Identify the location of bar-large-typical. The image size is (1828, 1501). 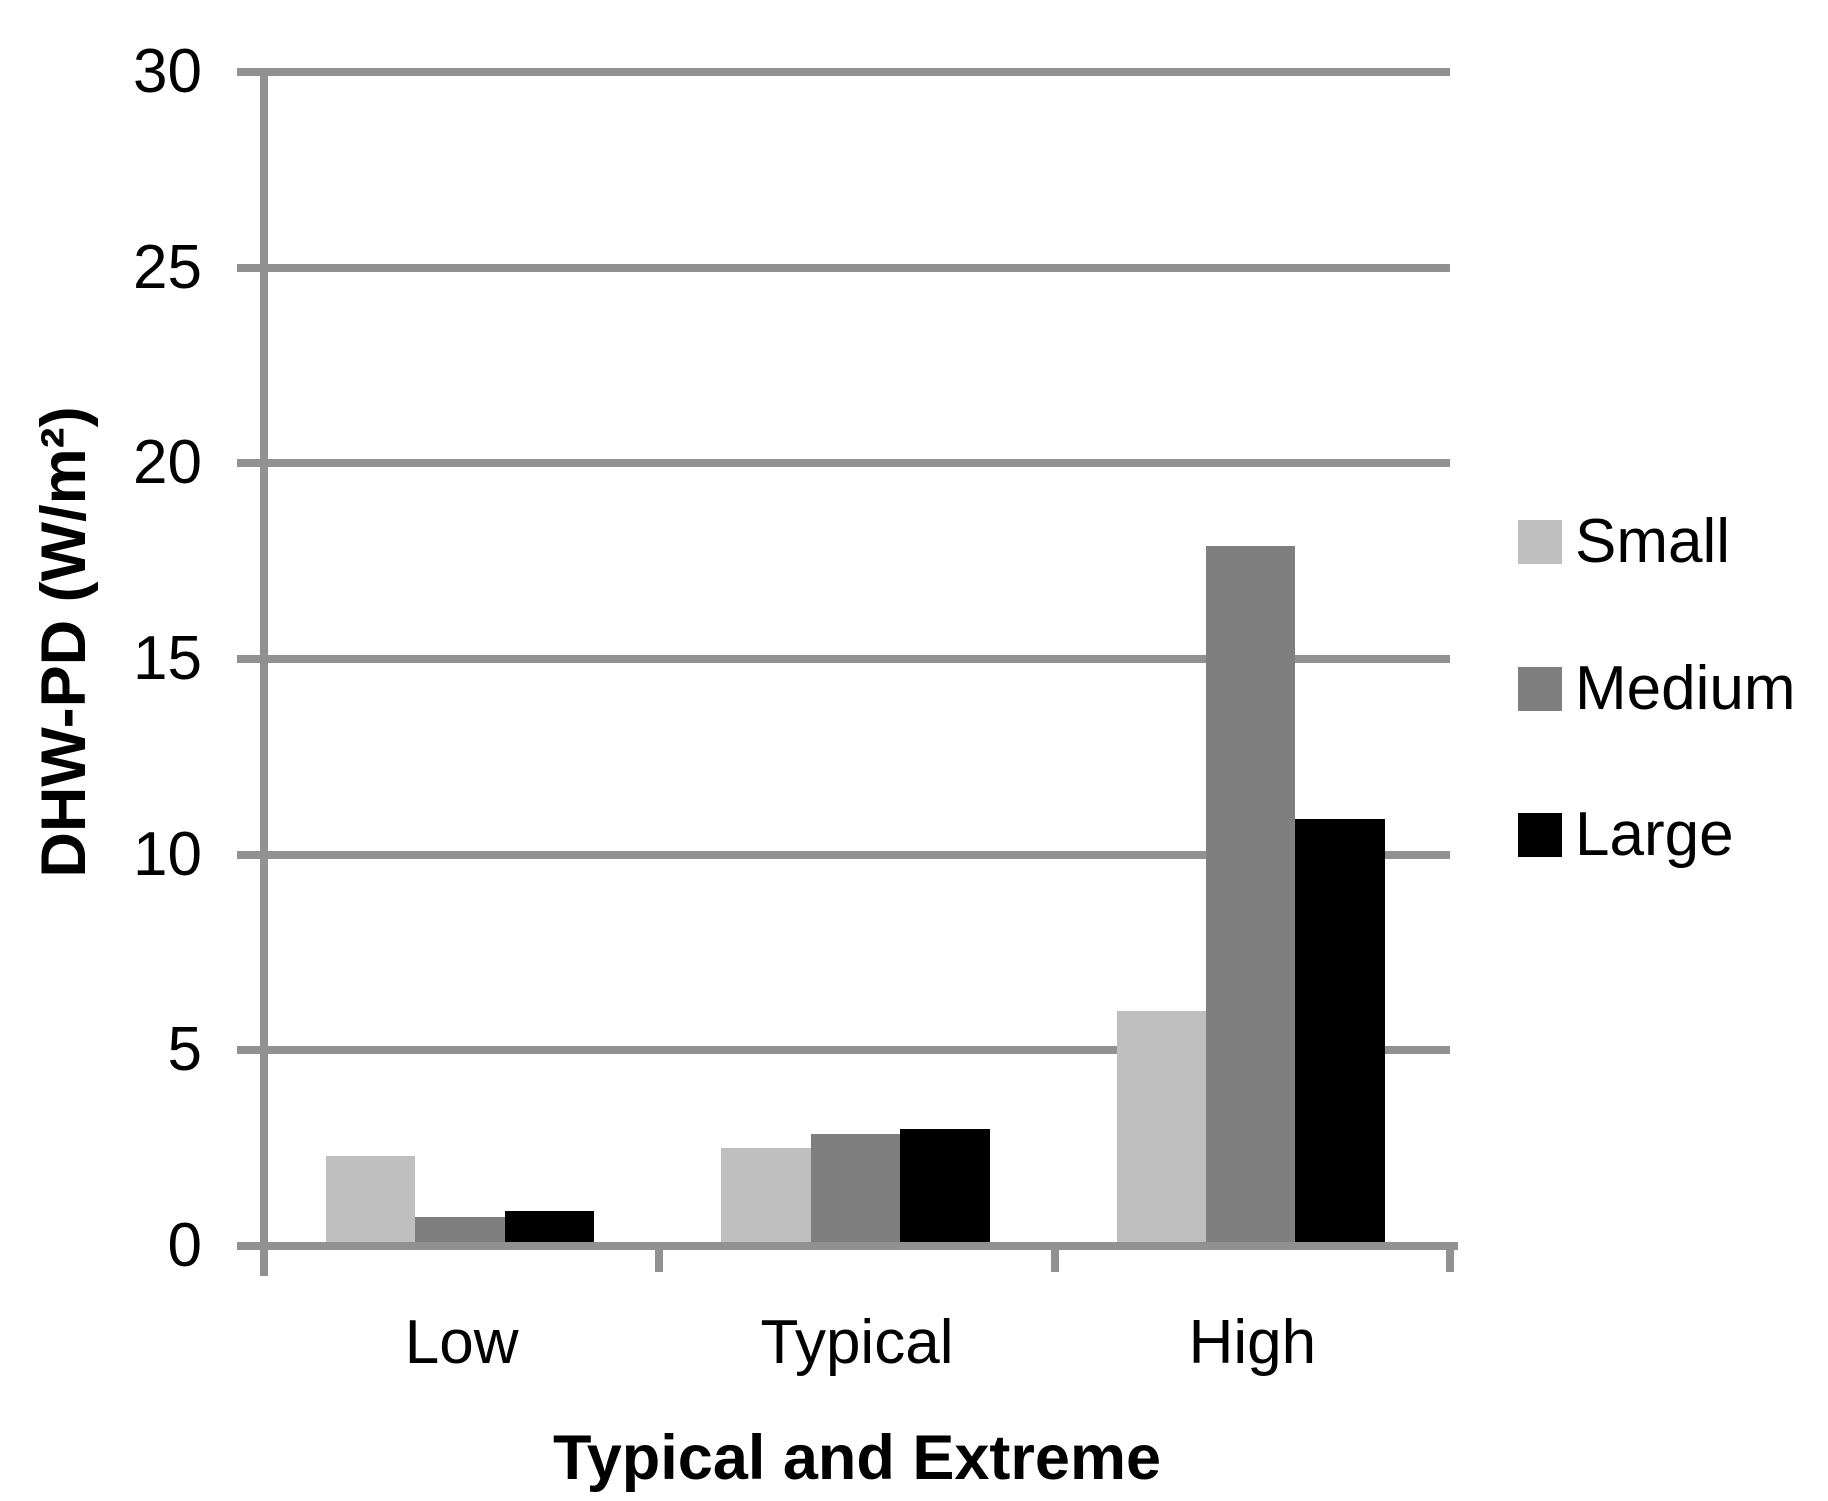
(945, 1187).